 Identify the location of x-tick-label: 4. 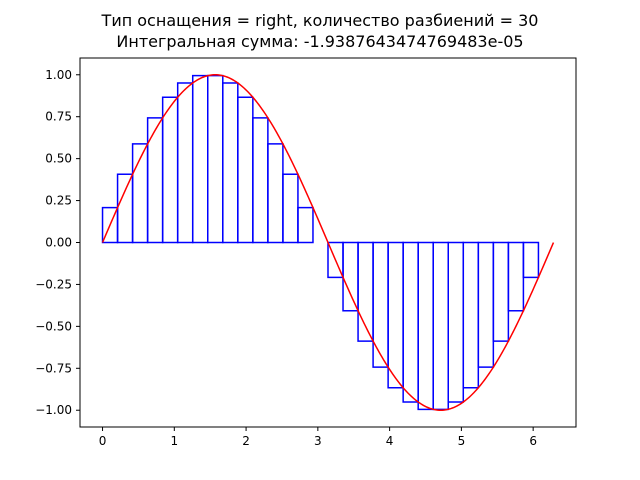
(390, 441).